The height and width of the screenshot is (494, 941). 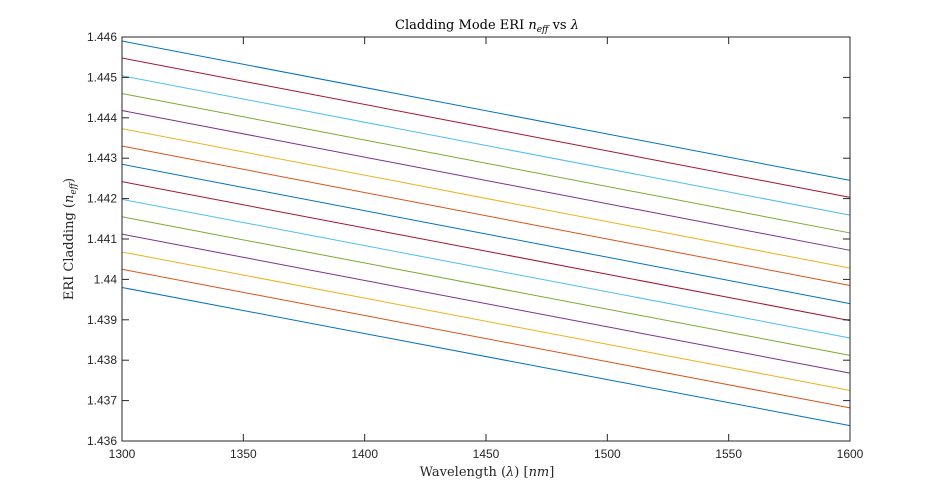 What do you see at coordinates (728, 454) in the screenshot?
I see `x-tick-label: 1550` at bounding box center [728, 454].